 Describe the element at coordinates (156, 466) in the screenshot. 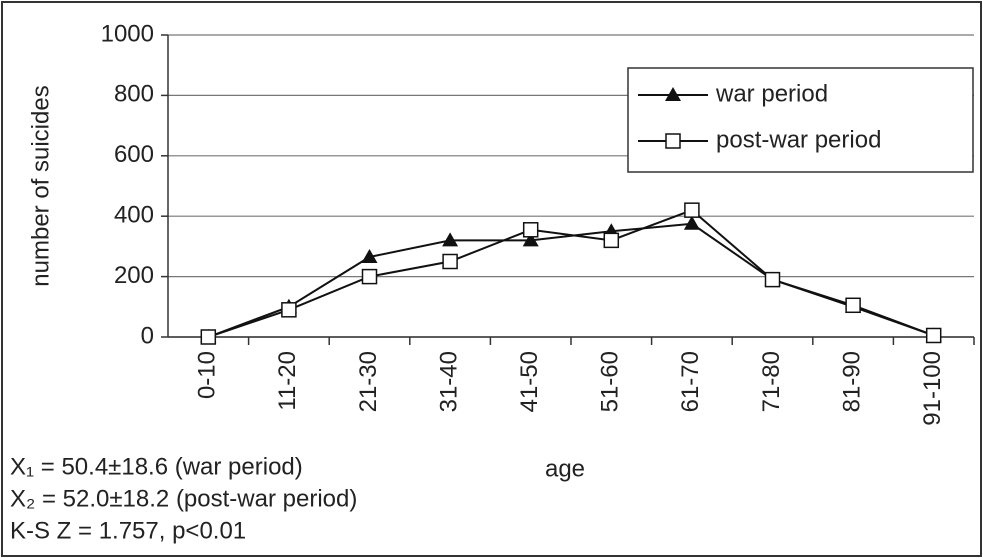

I see `annotation: X₁ = 50.4±18.6 (war period)` at that location.